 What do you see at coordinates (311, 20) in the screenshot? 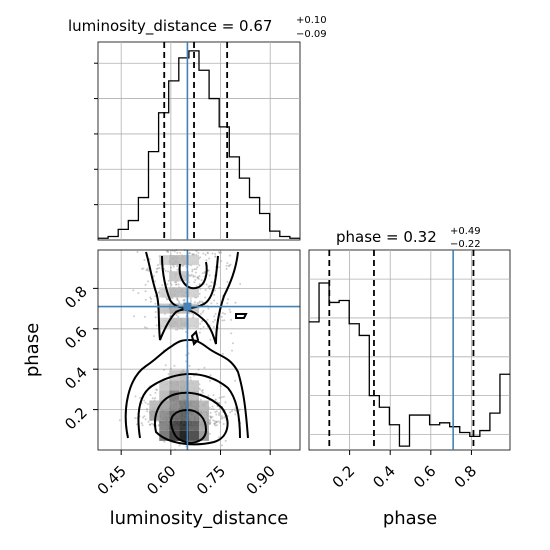
I see `ld-title-plus: +0.10` at bounding box center [311, 20].